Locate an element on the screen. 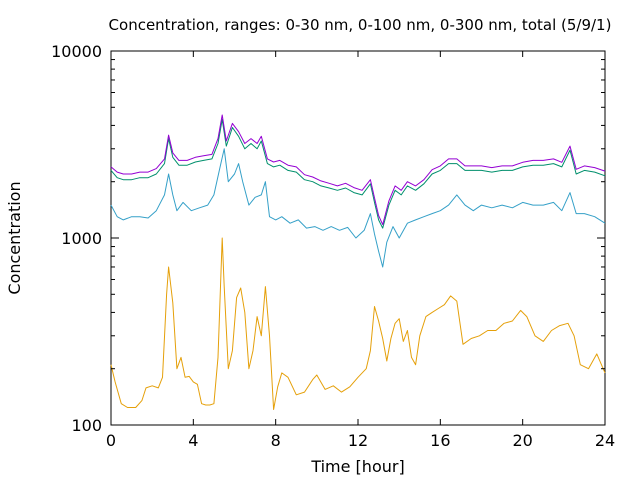 The height and width of the screenshot is (480, 640). y-tick-label: 10000 is located at coordinates (76, 51).